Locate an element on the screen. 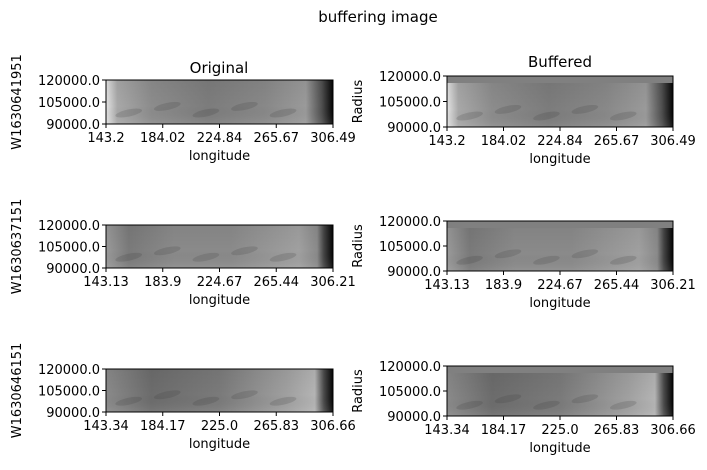 The height and width of the screenshot is (470, 707). column-title-buffered: Buffered is located at coordinates (560, 62).